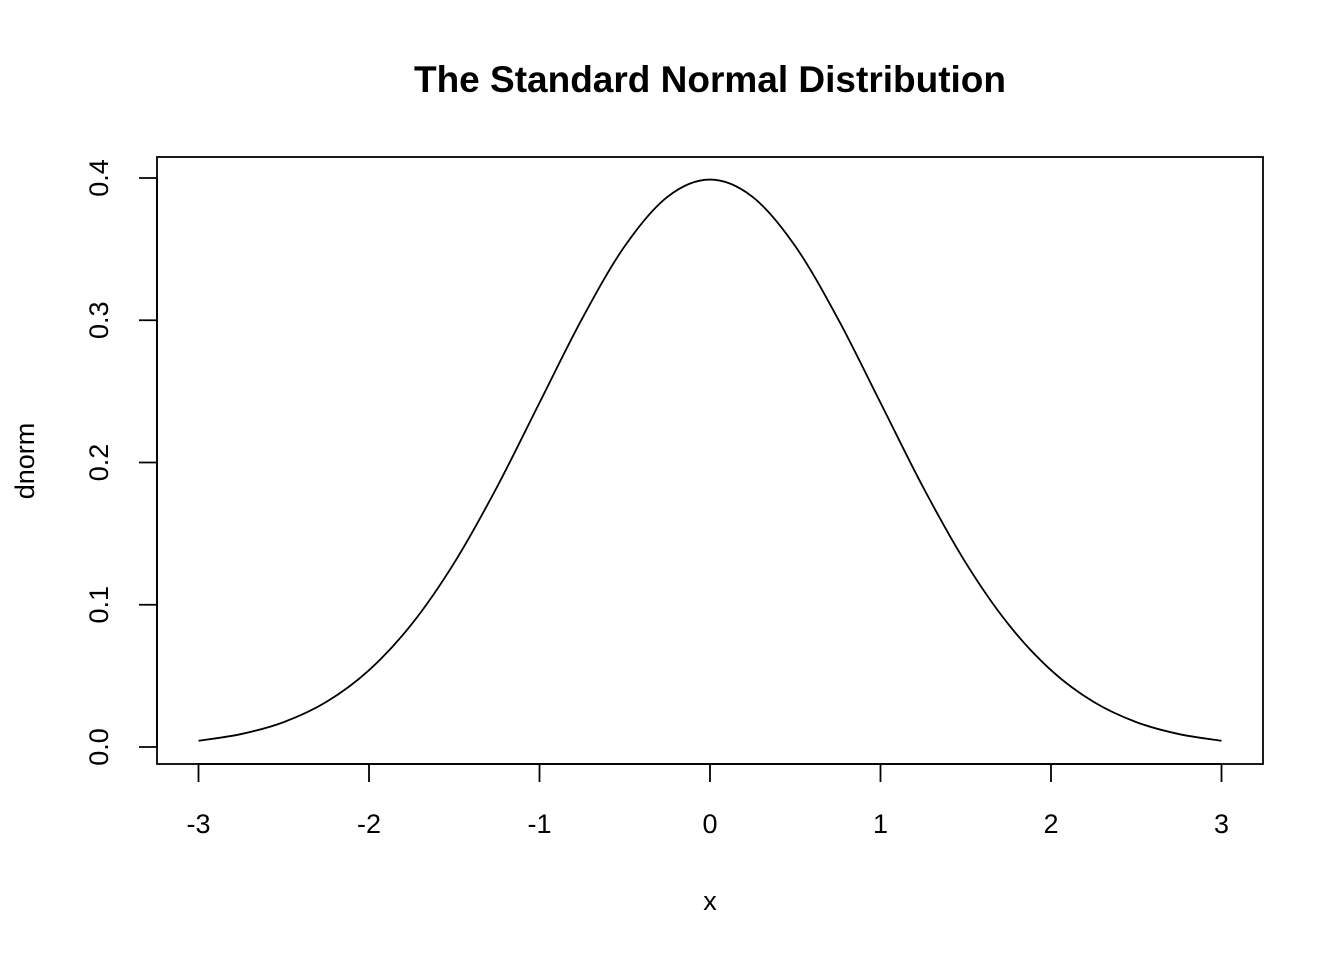  I want to click on x-axis-label: x, so click(710, 901).